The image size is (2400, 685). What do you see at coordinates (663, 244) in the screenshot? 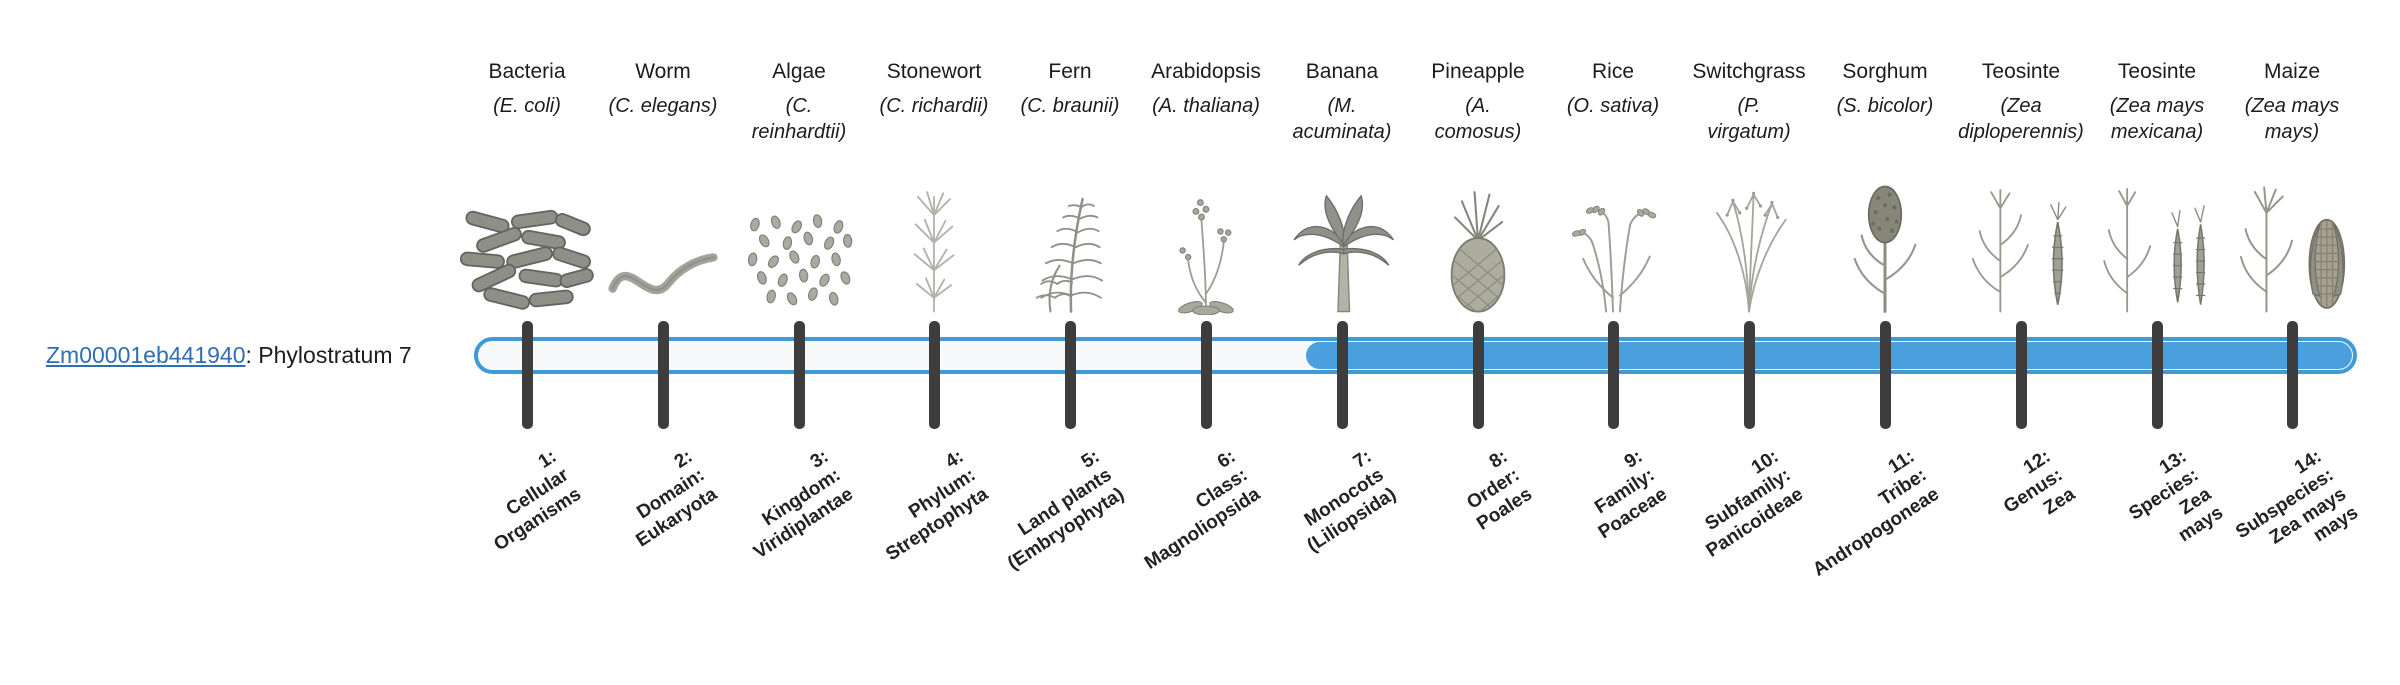
I see `worm-icon` at bounding box center [663, 244].